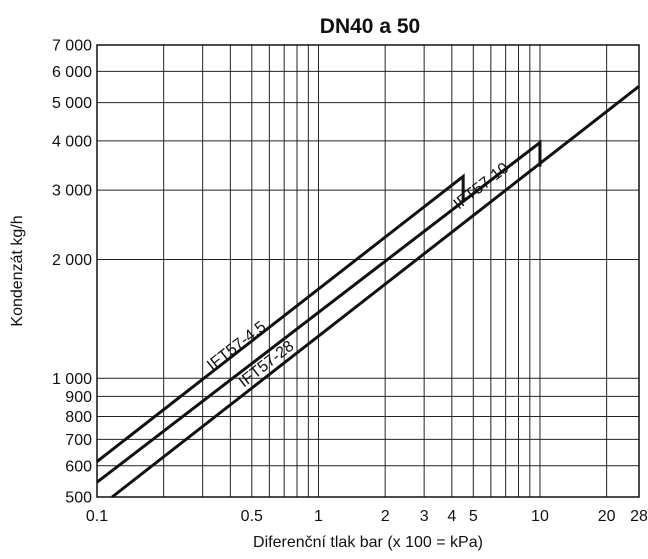 Image resolution: width=648 pixels, height=559 pixels. I want to click on series-label-ift57-10: IFT57-10, so click(482, 186).